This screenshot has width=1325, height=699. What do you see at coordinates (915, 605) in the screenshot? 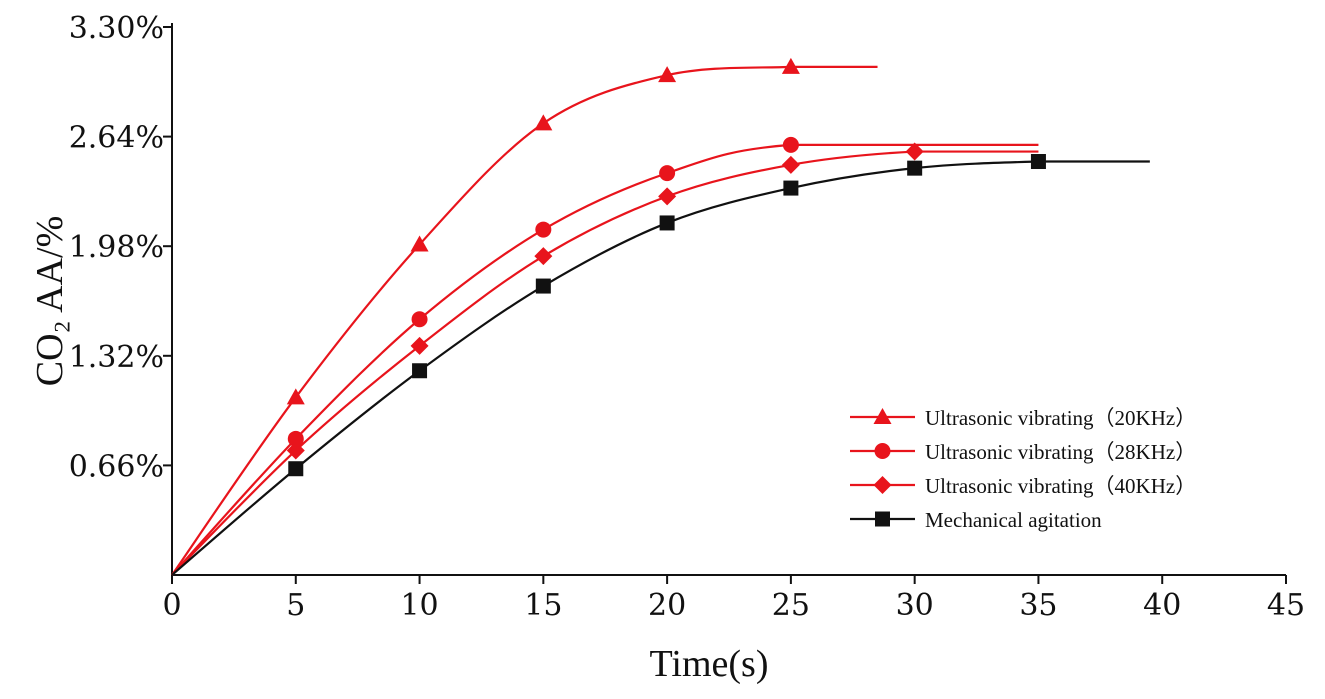
I see `x-tick-label: 30` at bounding box center [915, 605].